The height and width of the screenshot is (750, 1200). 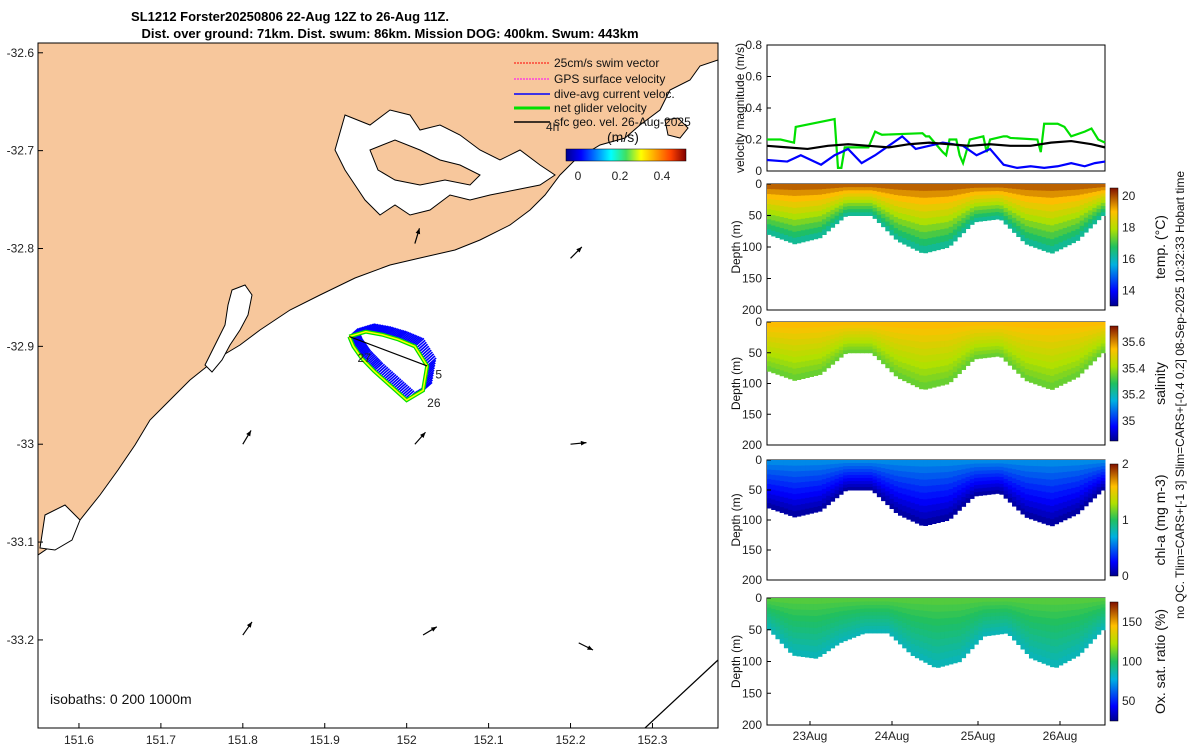 What do you see at coordinates (373, 362) in the screenshot?
I see `dive-current-vector` at bounding box center [373, 362].